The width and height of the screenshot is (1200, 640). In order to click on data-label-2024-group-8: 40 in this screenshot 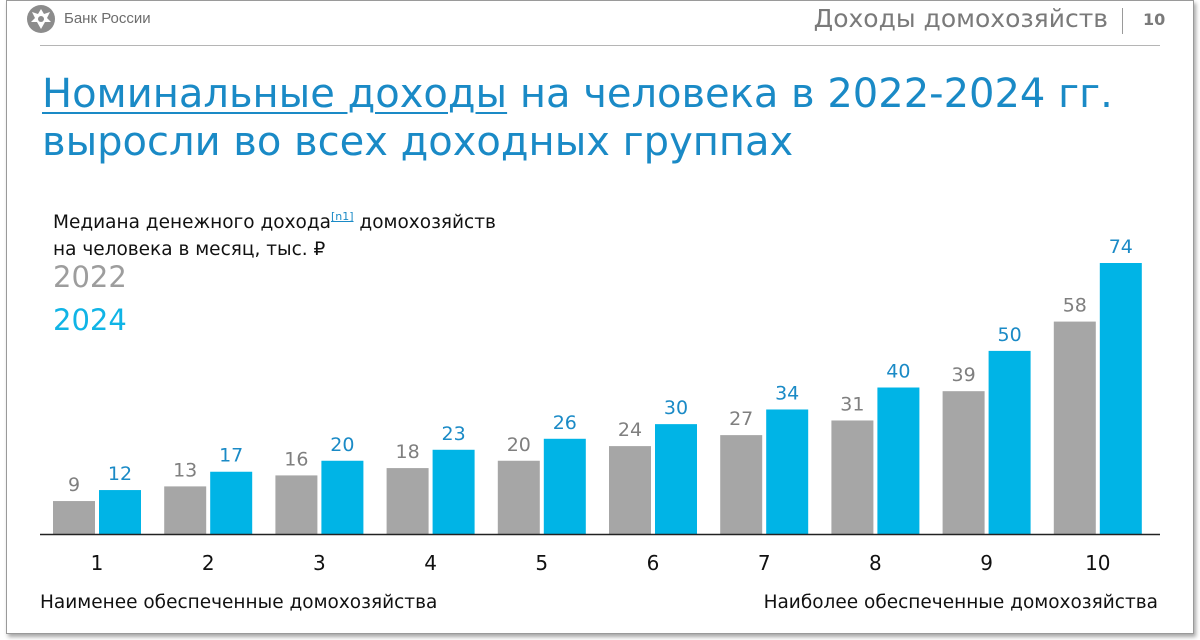, I will do `click(898, 372)`.